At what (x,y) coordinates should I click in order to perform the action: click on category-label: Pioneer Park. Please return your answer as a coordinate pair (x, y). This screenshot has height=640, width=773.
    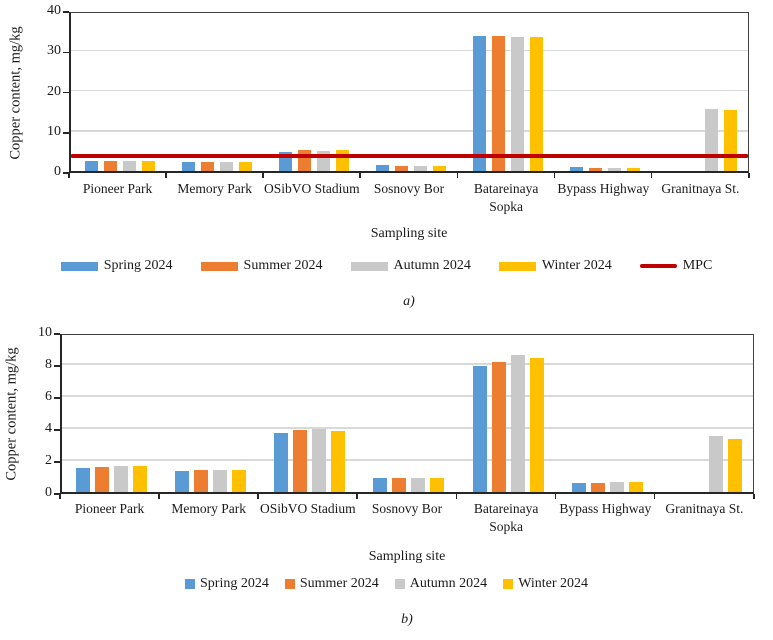
    Looking at the image, I should click on (117, 188).